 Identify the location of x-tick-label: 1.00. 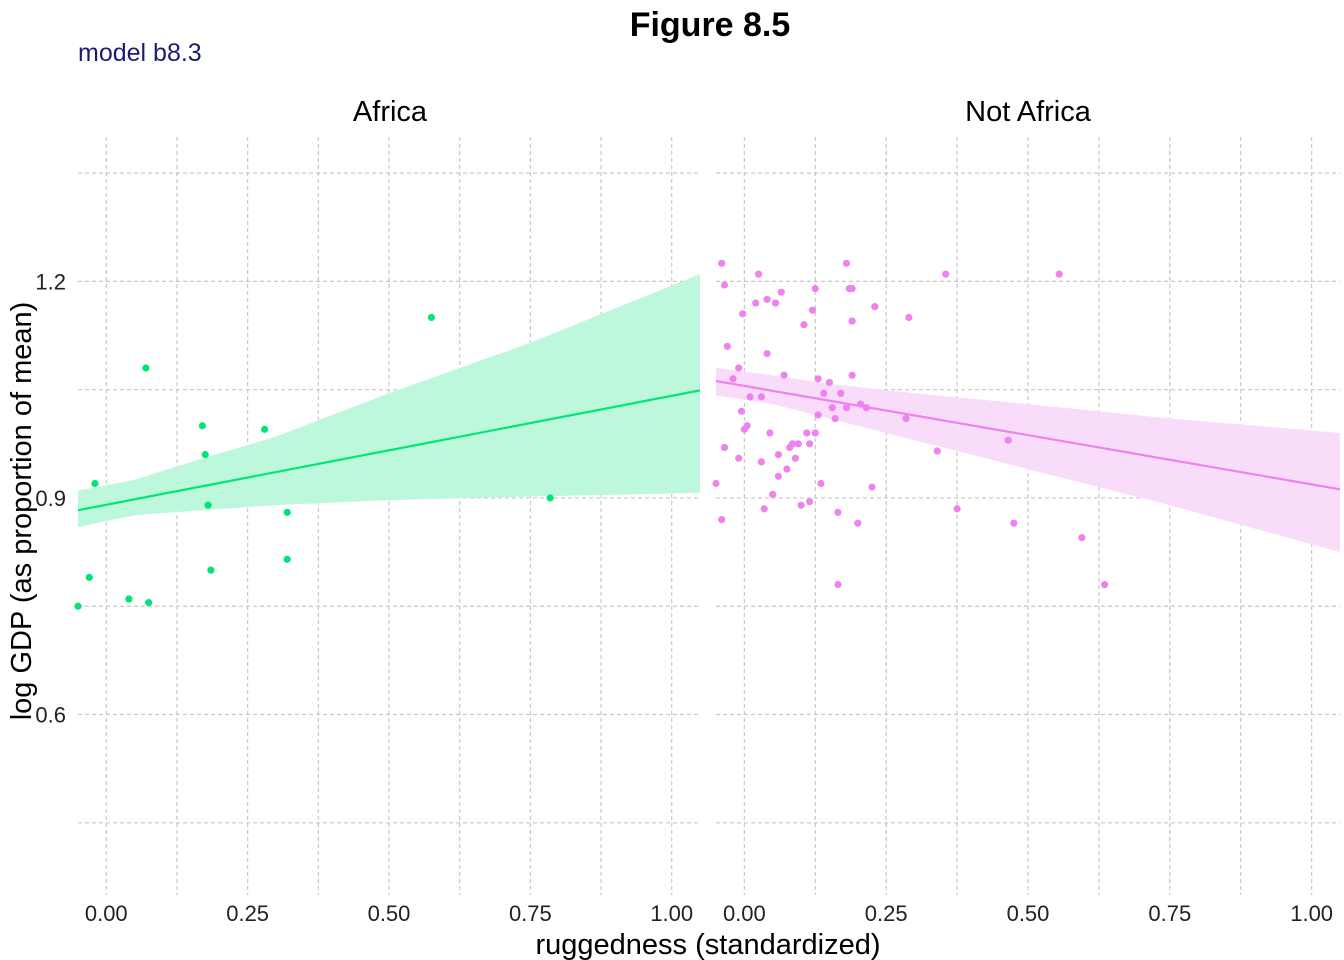
(671, 913).